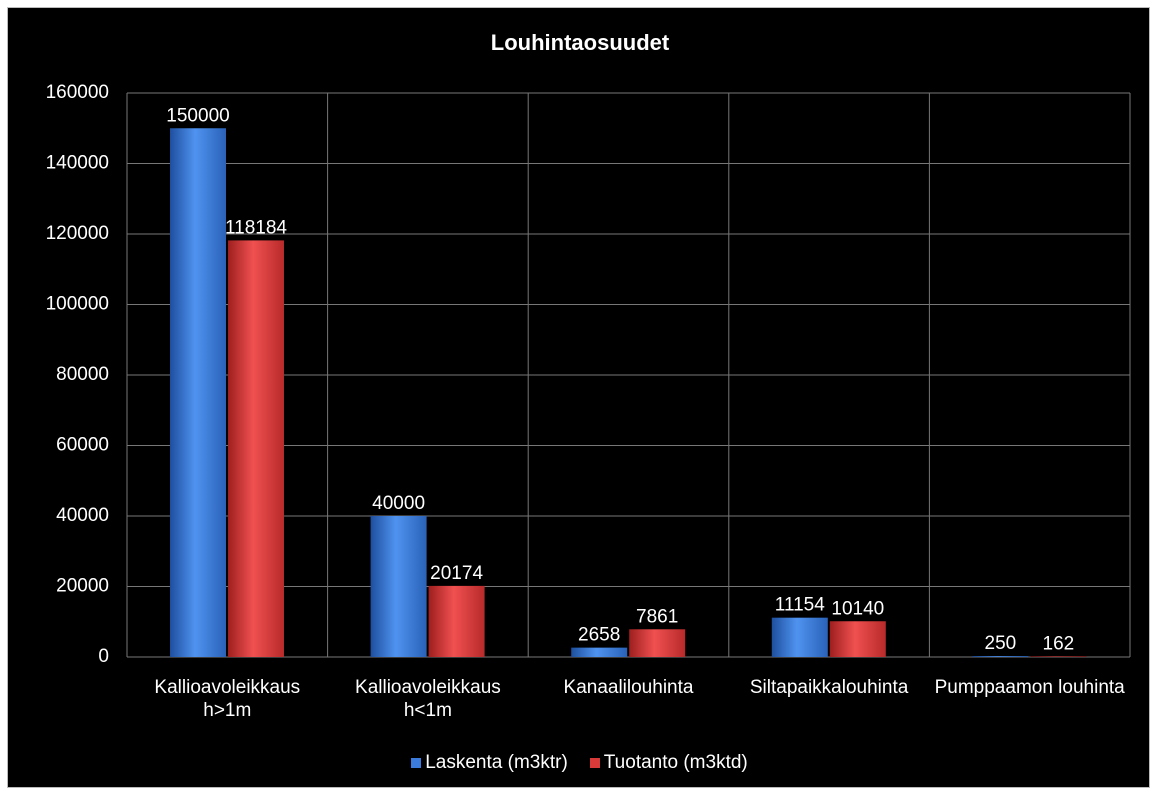 This screenshot has height=796, width=1159. I want to click on x-tick-label: Kallioavoleikkaus h<1m, so click(428, 699).